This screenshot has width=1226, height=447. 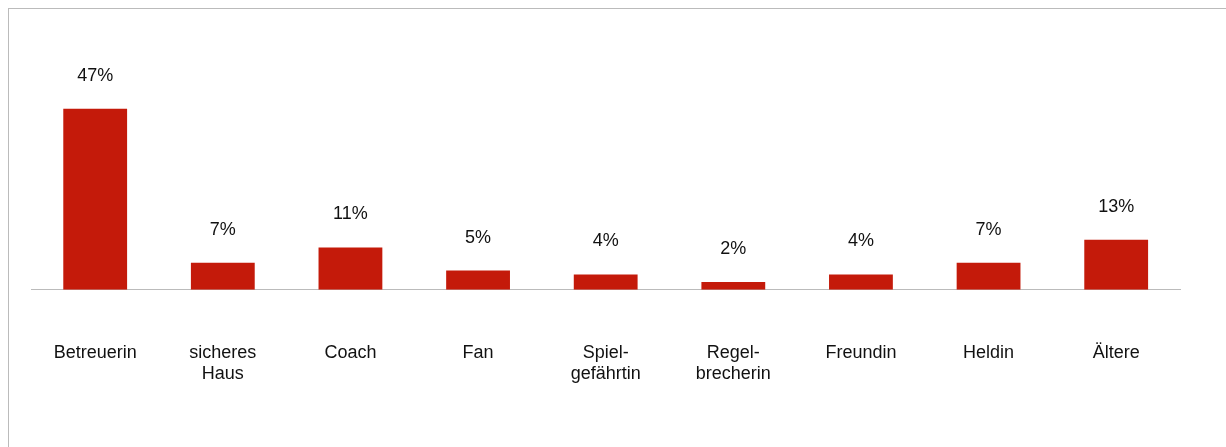 I want to click on data-label: 11%, so click(x=350, y=213).